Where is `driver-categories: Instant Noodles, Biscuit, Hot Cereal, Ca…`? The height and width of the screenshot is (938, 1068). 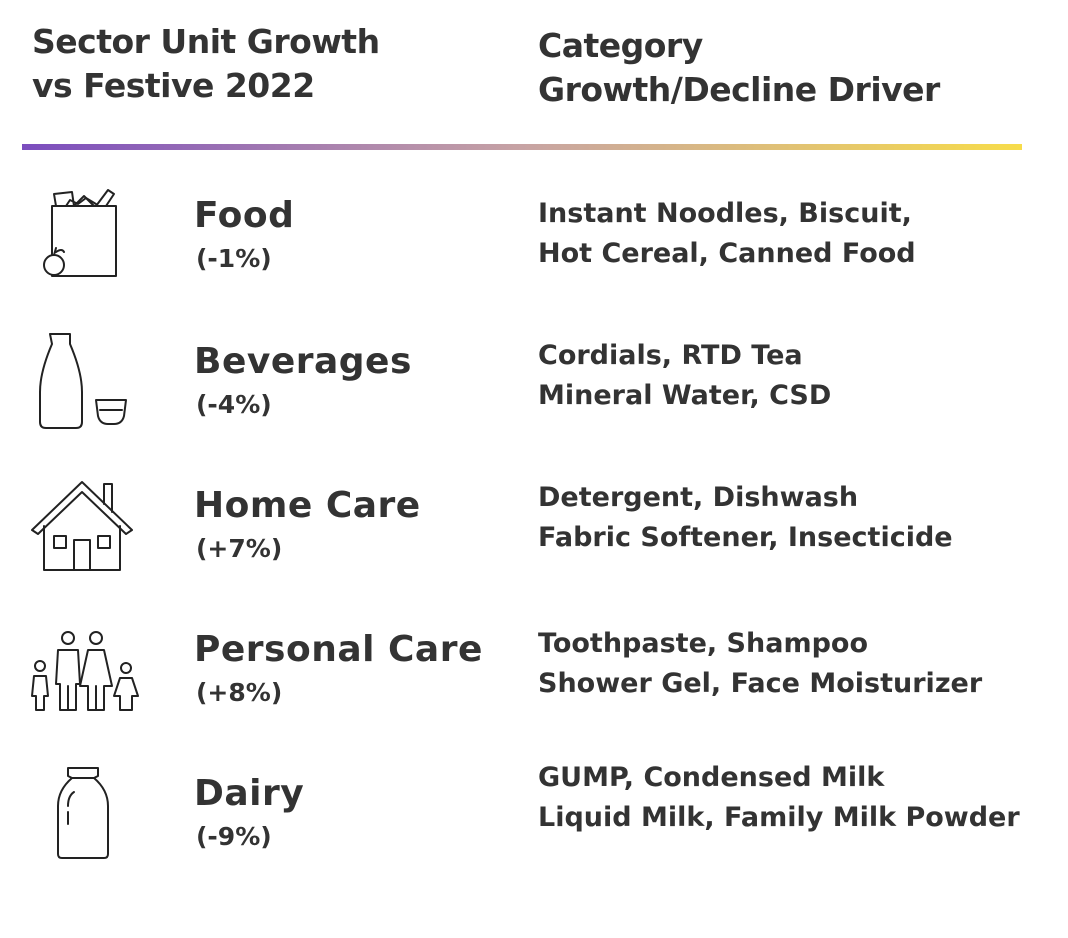 driver-categories: Instant Noodles, Biscuit, Hot Cereal, Ca… is located at coordinates (727, 234).